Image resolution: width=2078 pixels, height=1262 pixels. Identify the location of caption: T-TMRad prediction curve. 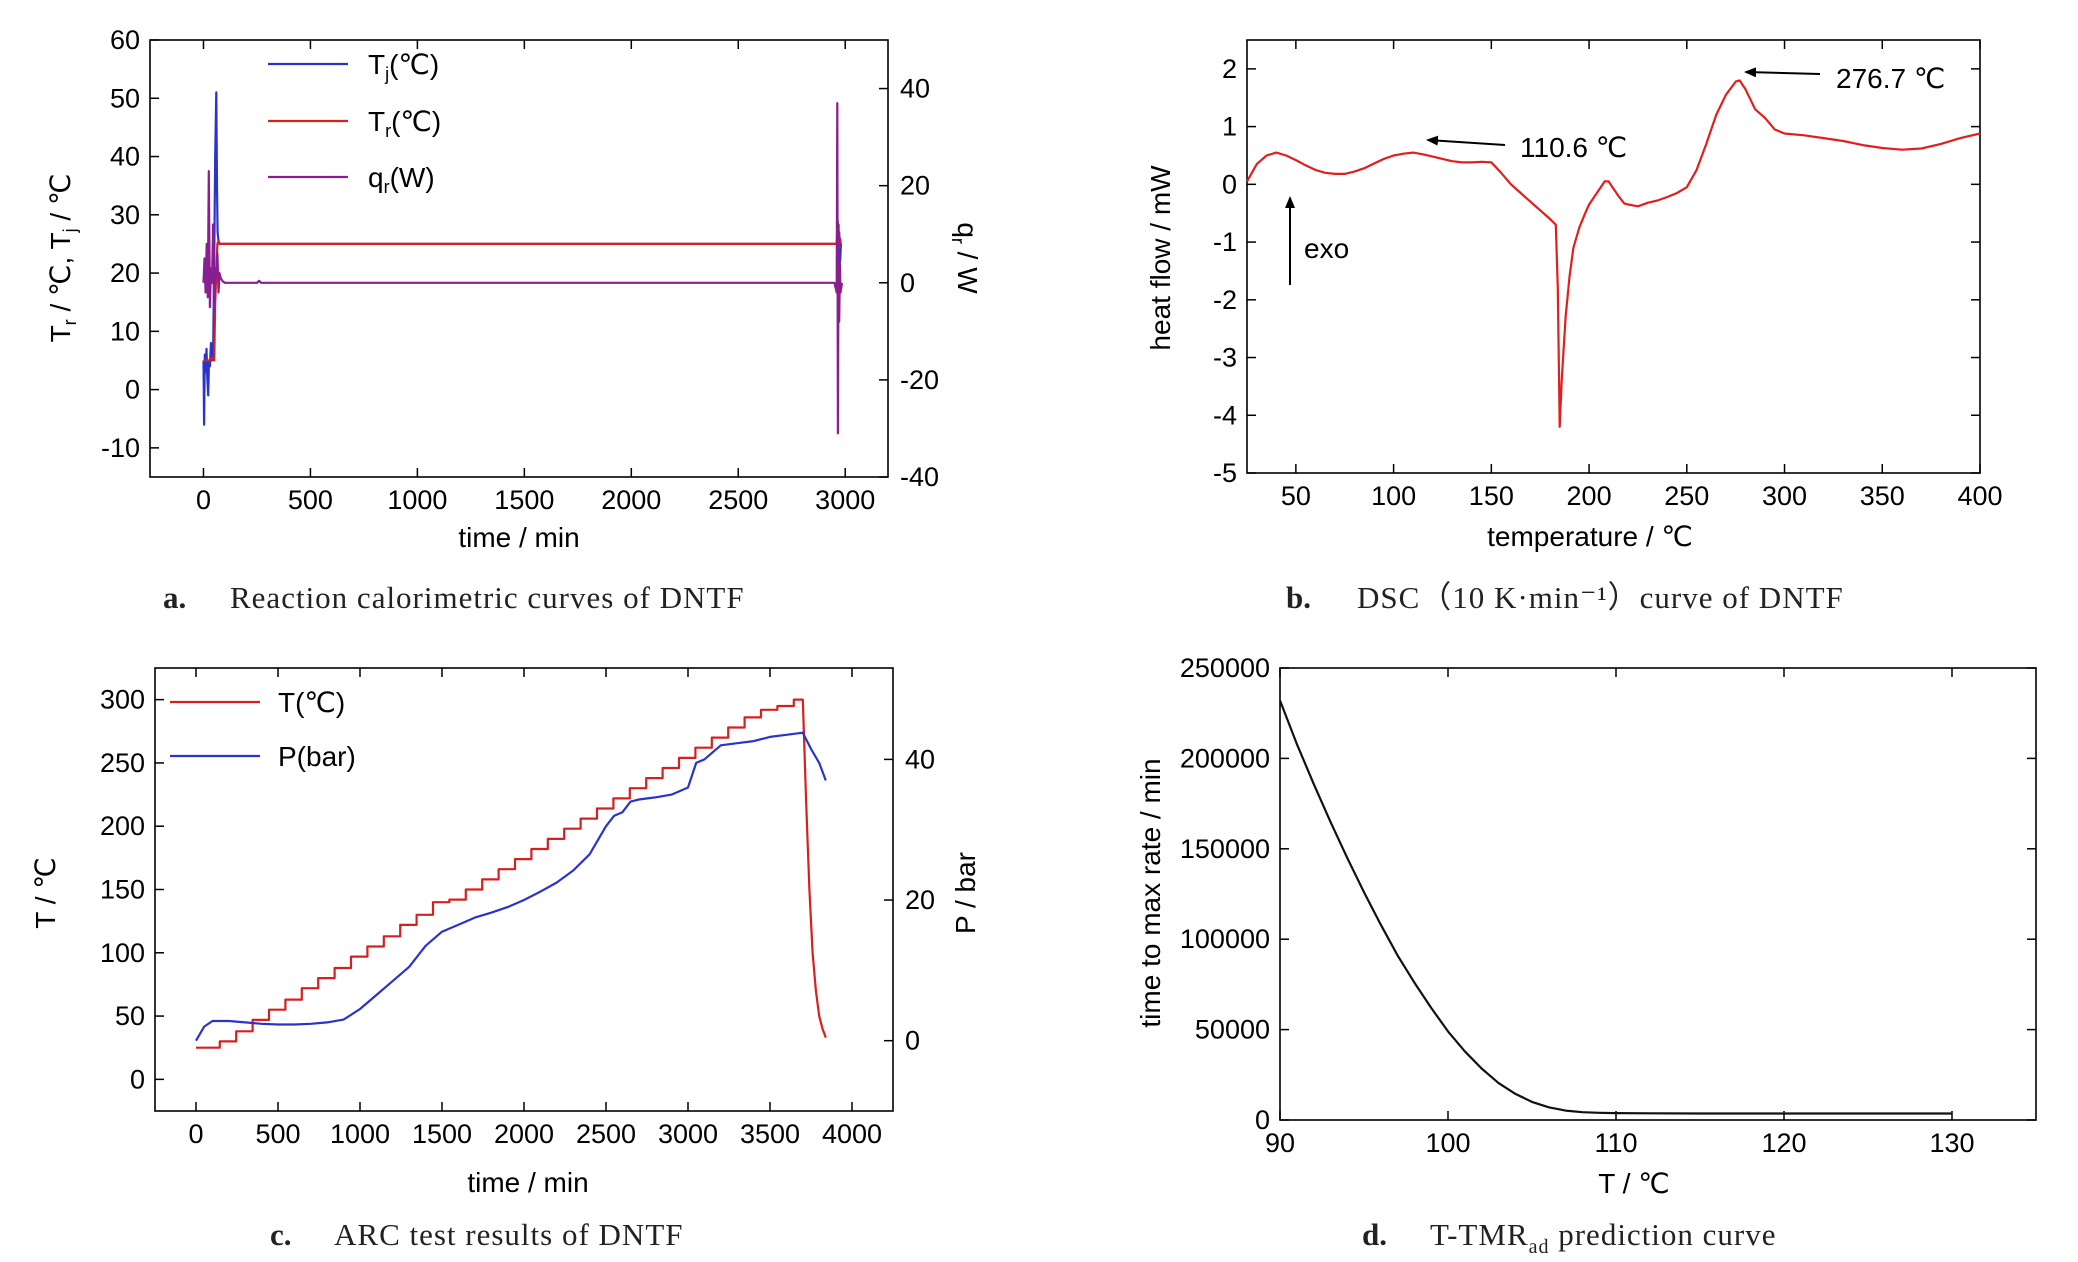
(1603, 1237).